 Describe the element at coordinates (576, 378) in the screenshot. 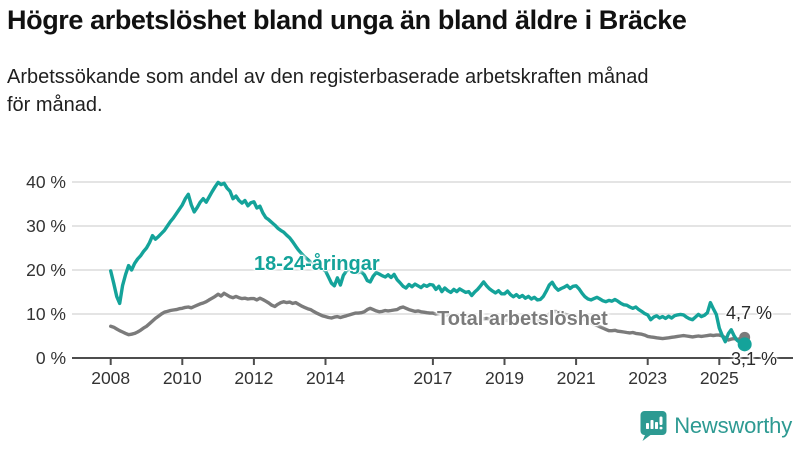

I see `x-axis-tick-label: 2021` at that location.